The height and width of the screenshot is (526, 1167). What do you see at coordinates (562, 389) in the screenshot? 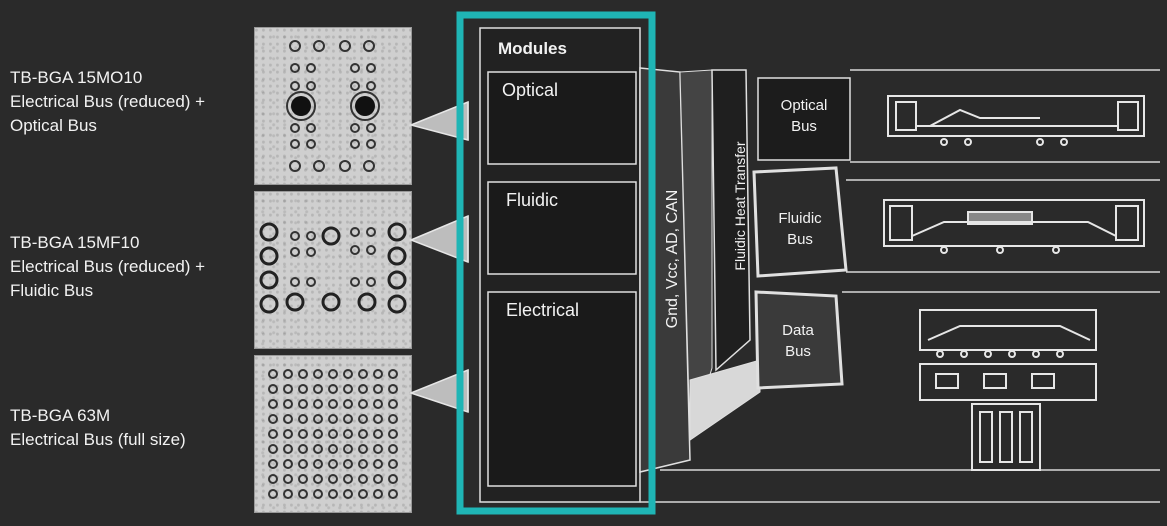
I see `slot-electrical` at bounding box center [562, 389].